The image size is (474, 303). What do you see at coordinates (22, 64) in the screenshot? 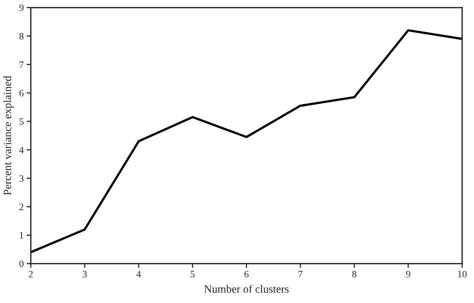
I see `y-tick-label: 7` at bounding box center [22, 64].